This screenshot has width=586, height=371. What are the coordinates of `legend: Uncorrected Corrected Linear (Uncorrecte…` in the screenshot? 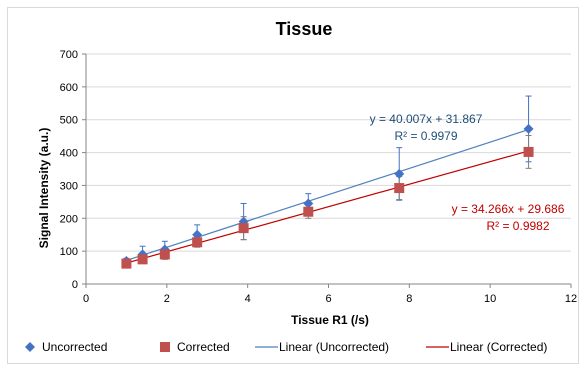 It's located at (286, 347).